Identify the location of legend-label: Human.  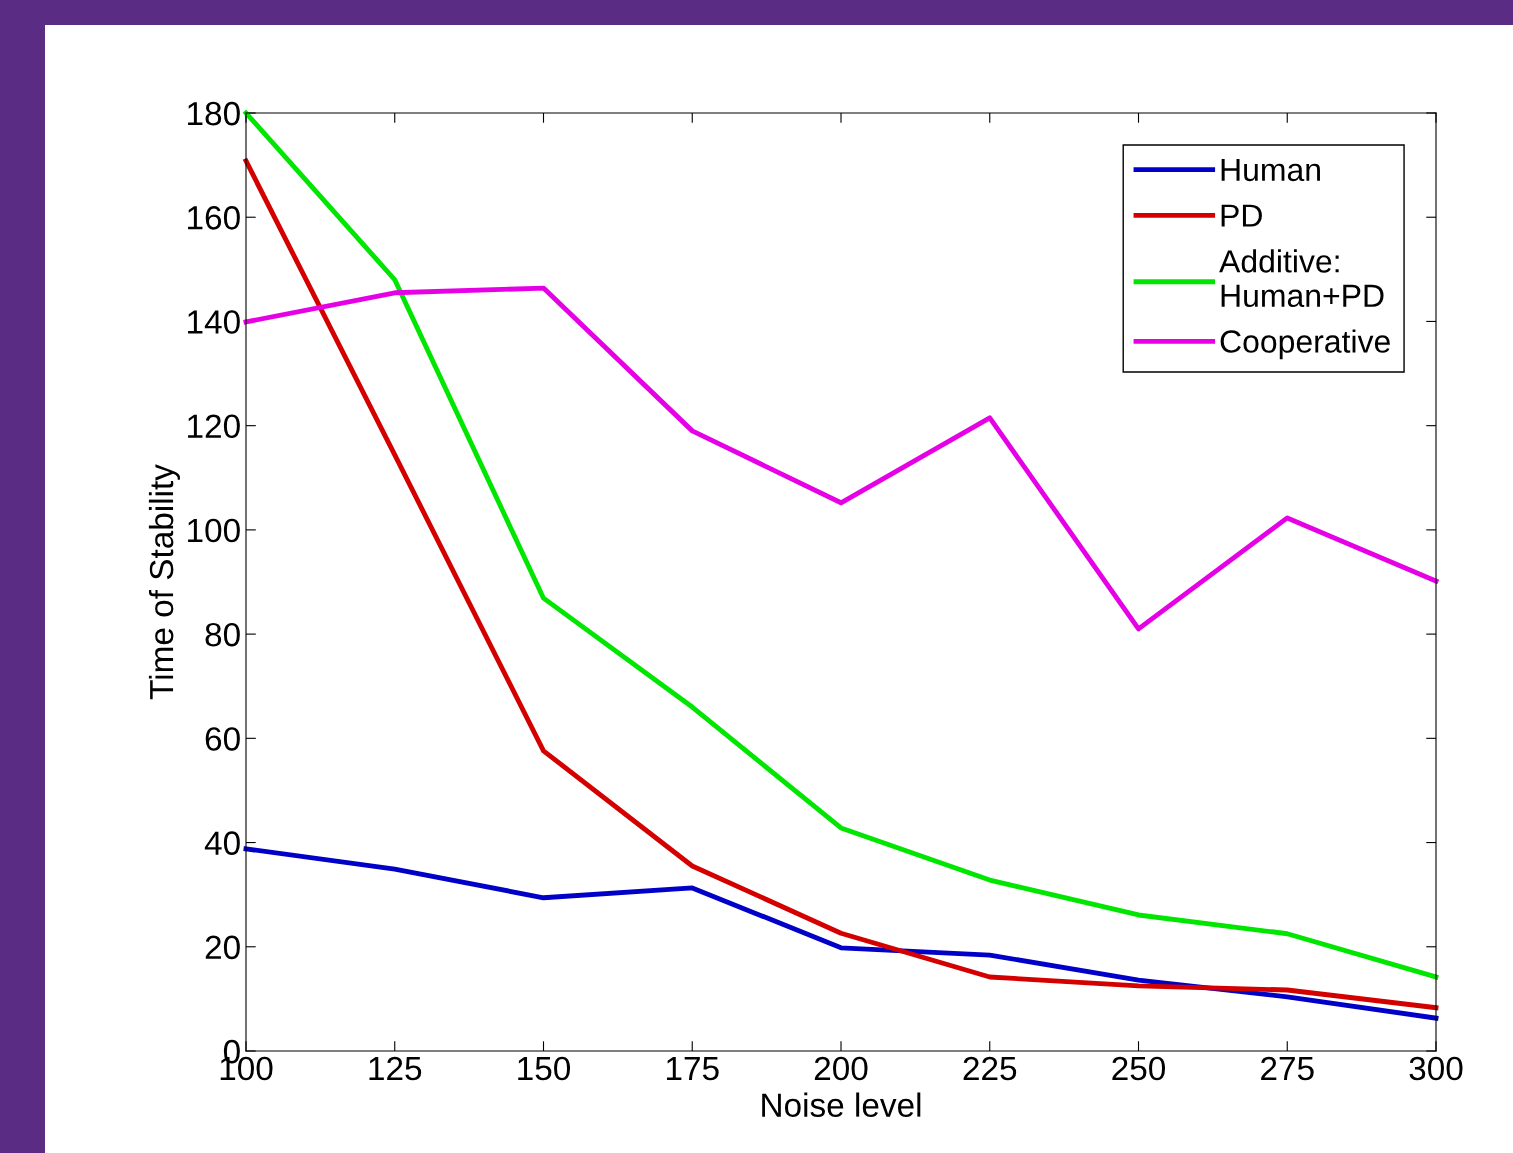
(1270, 170).